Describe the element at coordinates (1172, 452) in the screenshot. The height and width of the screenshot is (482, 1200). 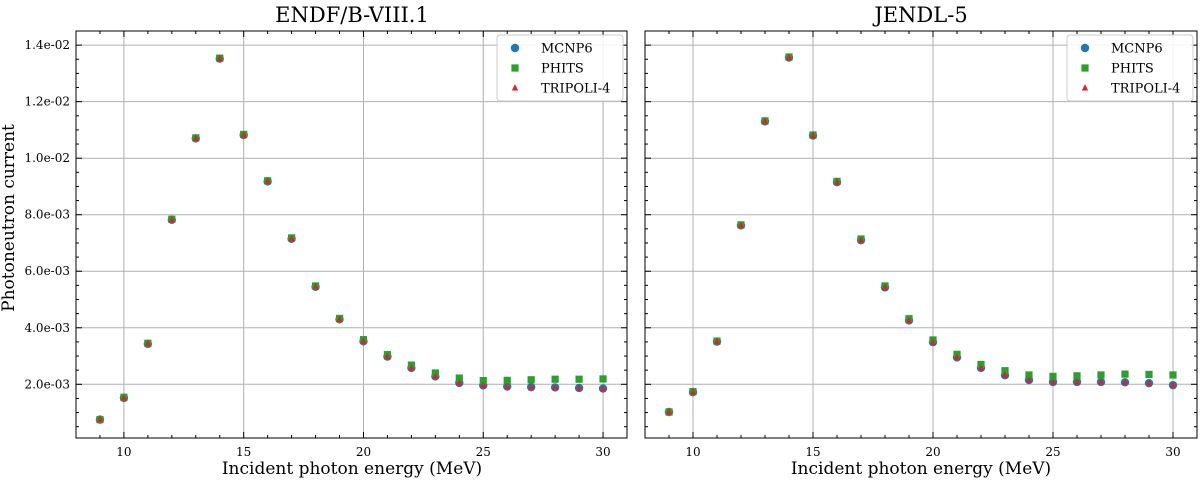
I see `x-tick-label: 30` at that location.